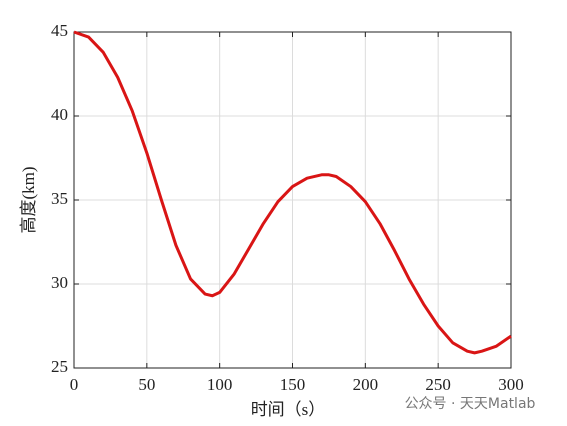 The height and width of the screenshot is (426, 567). What do you see at coordinates (59, 366) in the screenshot?
I see `y-tick-label: 25` at bounding box center [59, 366].